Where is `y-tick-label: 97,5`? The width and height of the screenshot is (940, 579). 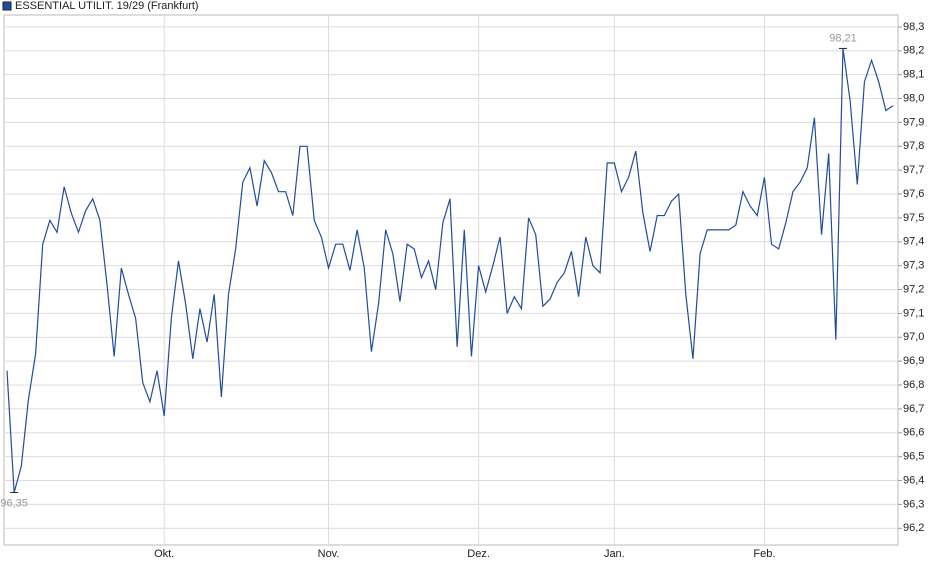
y-tick-label: 97,5 is located at coordinates (913, 218).